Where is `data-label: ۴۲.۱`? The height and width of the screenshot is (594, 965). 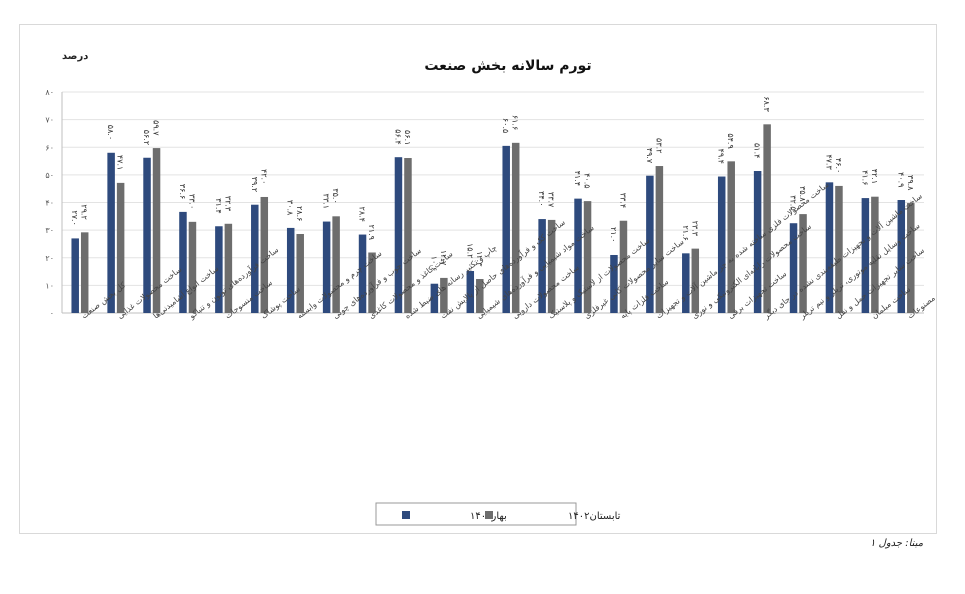
data-label: ۴۲.۱ is located at coordinates (874, 176).